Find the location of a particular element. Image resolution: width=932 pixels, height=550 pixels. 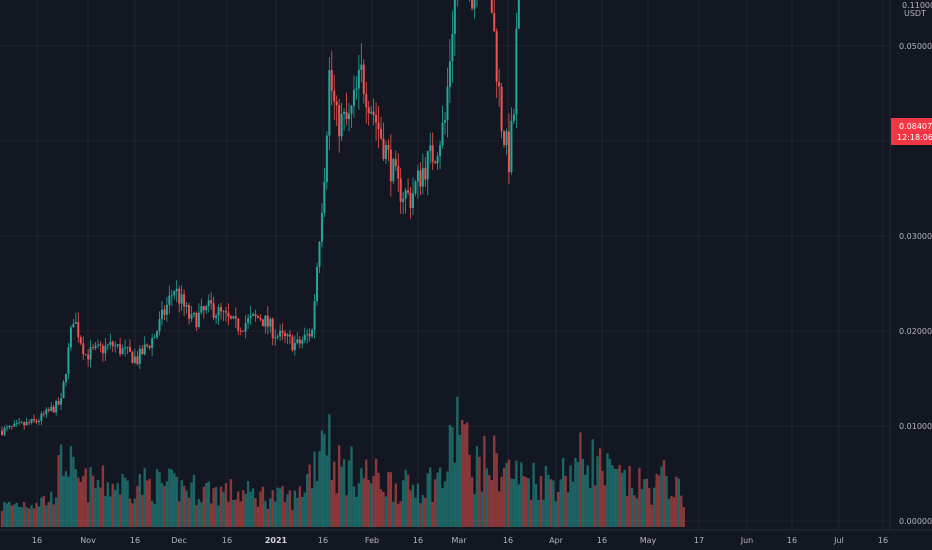

price-tick-label: 0.02000 is located at coordinates (915, 331).